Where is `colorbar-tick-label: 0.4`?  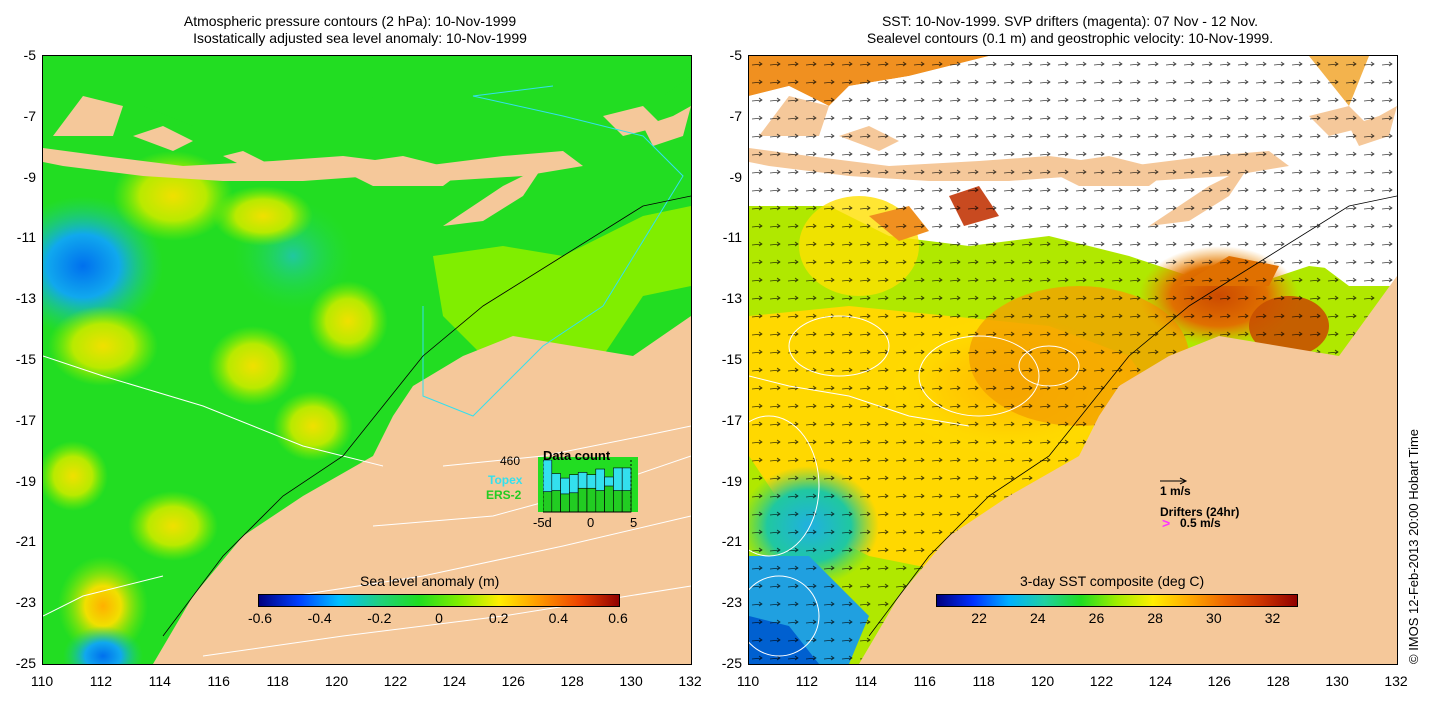
colorbar-tick-label: 0.4 is located at coordinates (558, 618).